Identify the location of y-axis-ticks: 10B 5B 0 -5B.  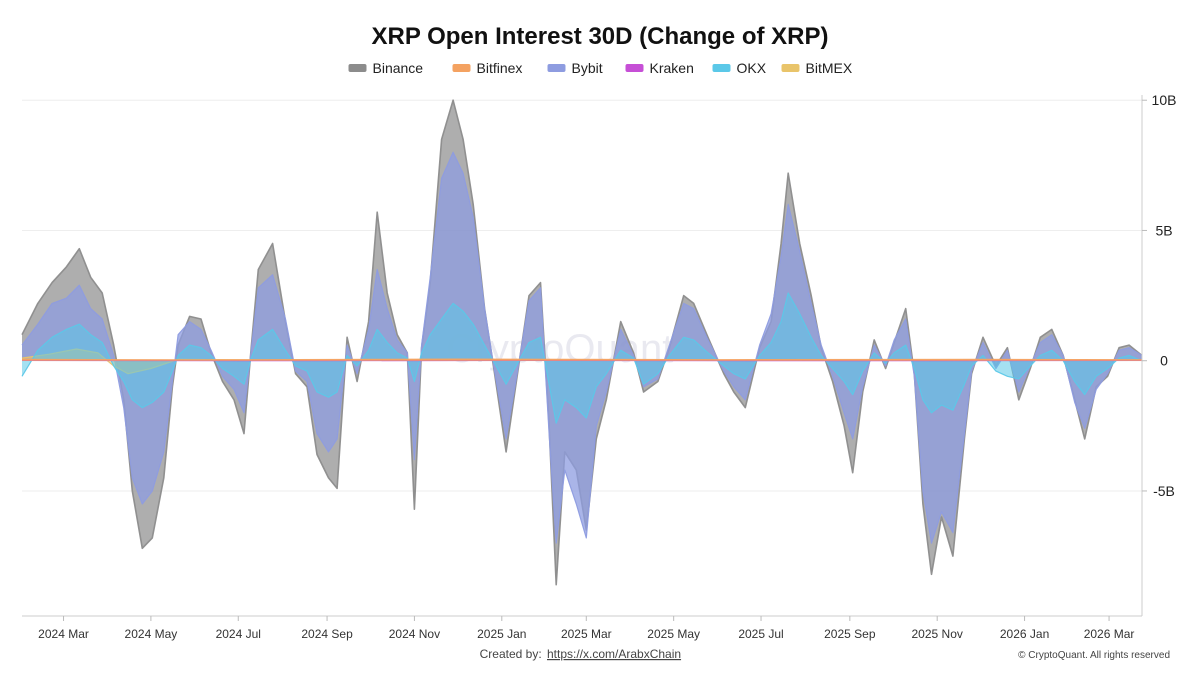
(1159, 295).